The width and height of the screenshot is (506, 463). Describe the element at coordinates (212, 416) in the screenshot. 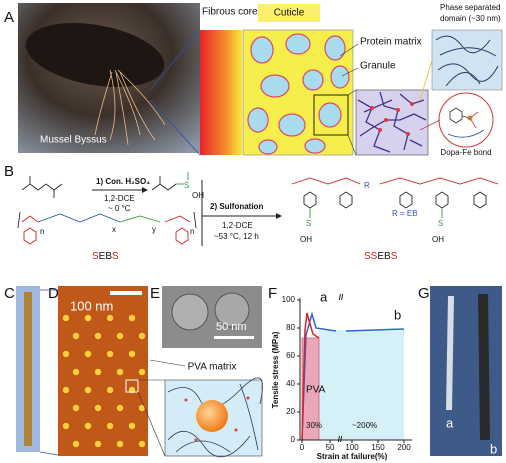

I see `domain-sphere` at that location.